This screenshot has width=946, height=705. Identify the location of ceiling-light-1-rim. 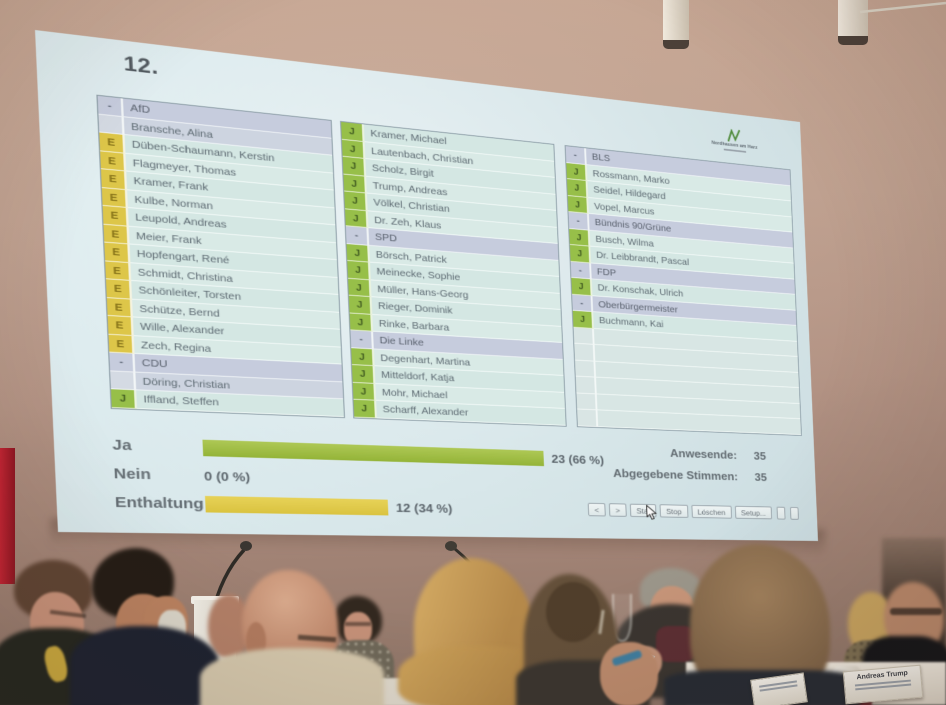
(676, 44).